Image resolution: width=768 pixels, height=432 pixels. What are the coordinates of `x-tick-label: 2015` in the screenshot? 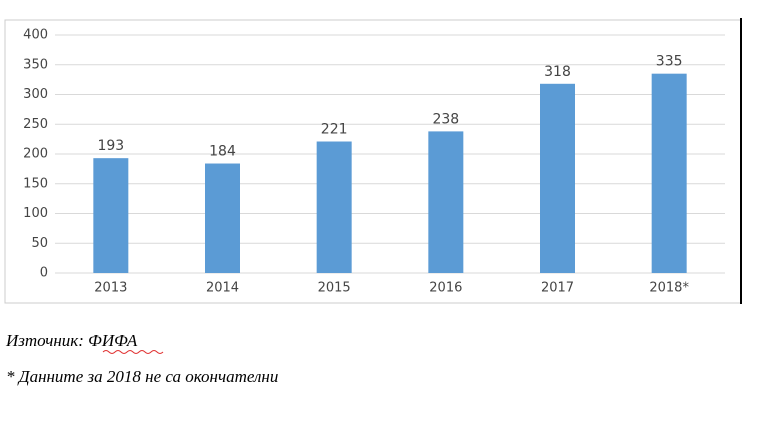 It's located at (334, 288).